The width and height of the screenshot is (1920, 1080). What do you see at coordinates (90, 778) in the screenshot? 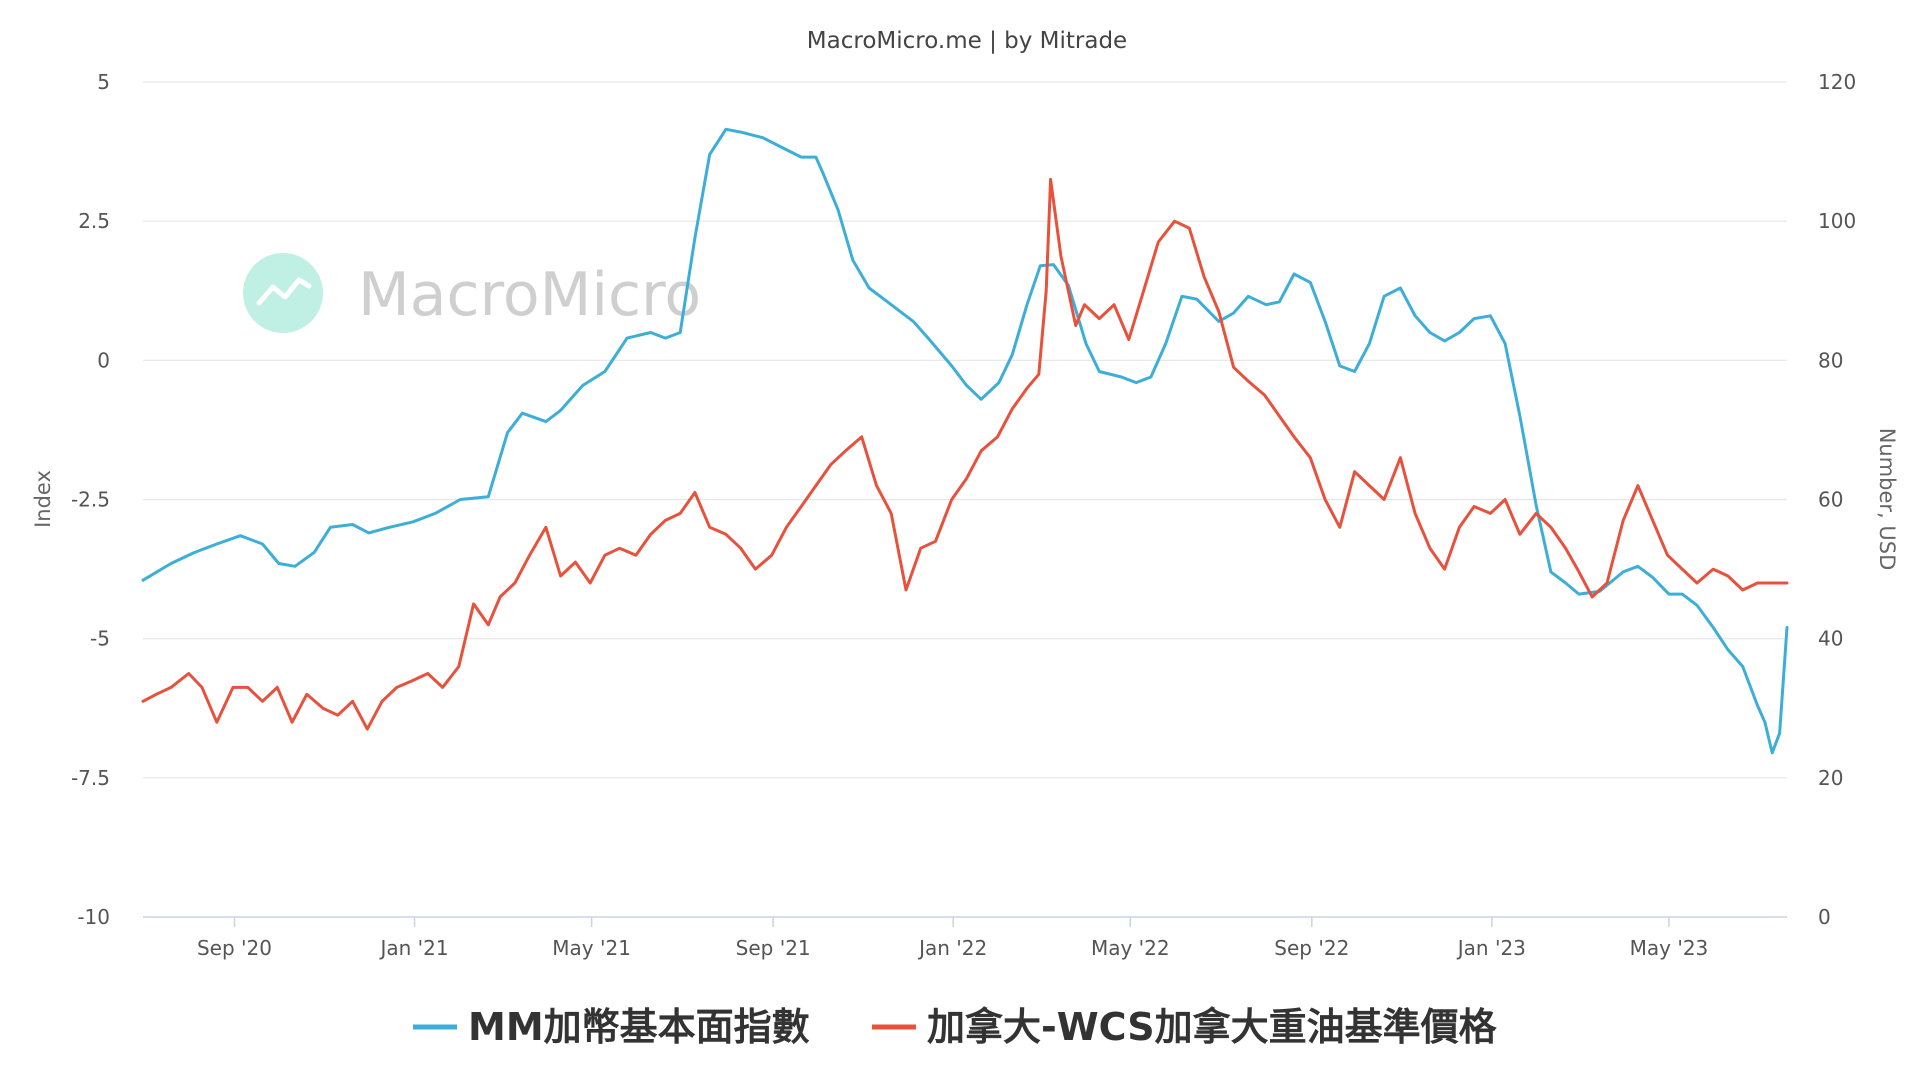
I see `y-left-tick-label: -7.5` at bounding box center [90, 778].